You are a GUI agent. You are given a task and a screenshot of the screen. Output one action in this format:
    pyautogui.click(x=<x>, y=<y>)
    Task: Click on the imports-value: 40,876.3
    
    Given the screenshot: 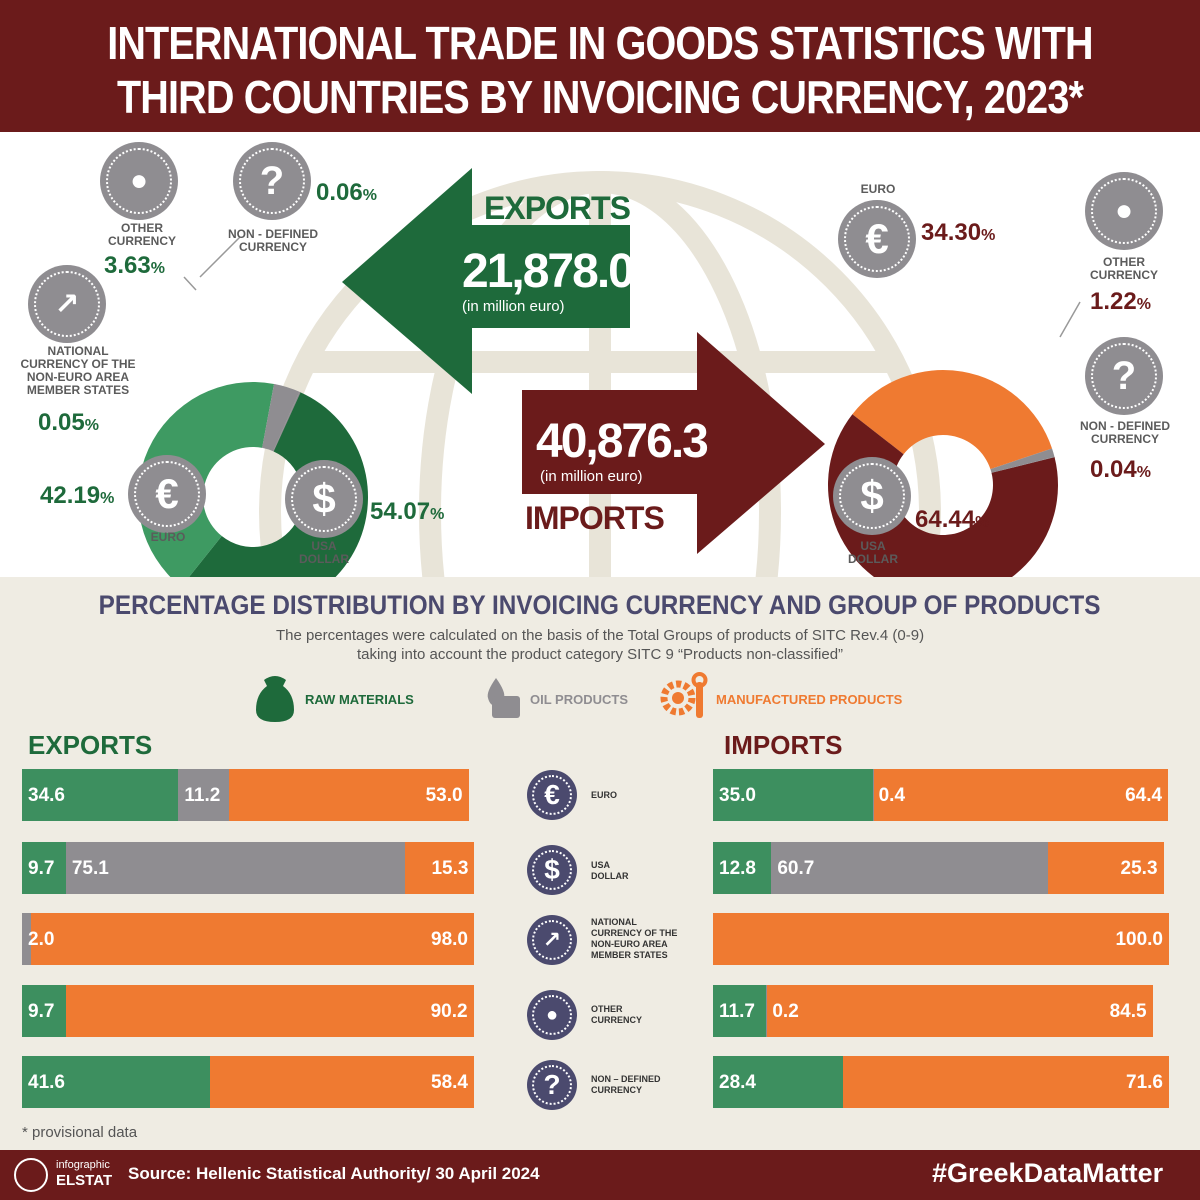 What is the action you would take?
    pyautogui.click(x=622, y=441)
    